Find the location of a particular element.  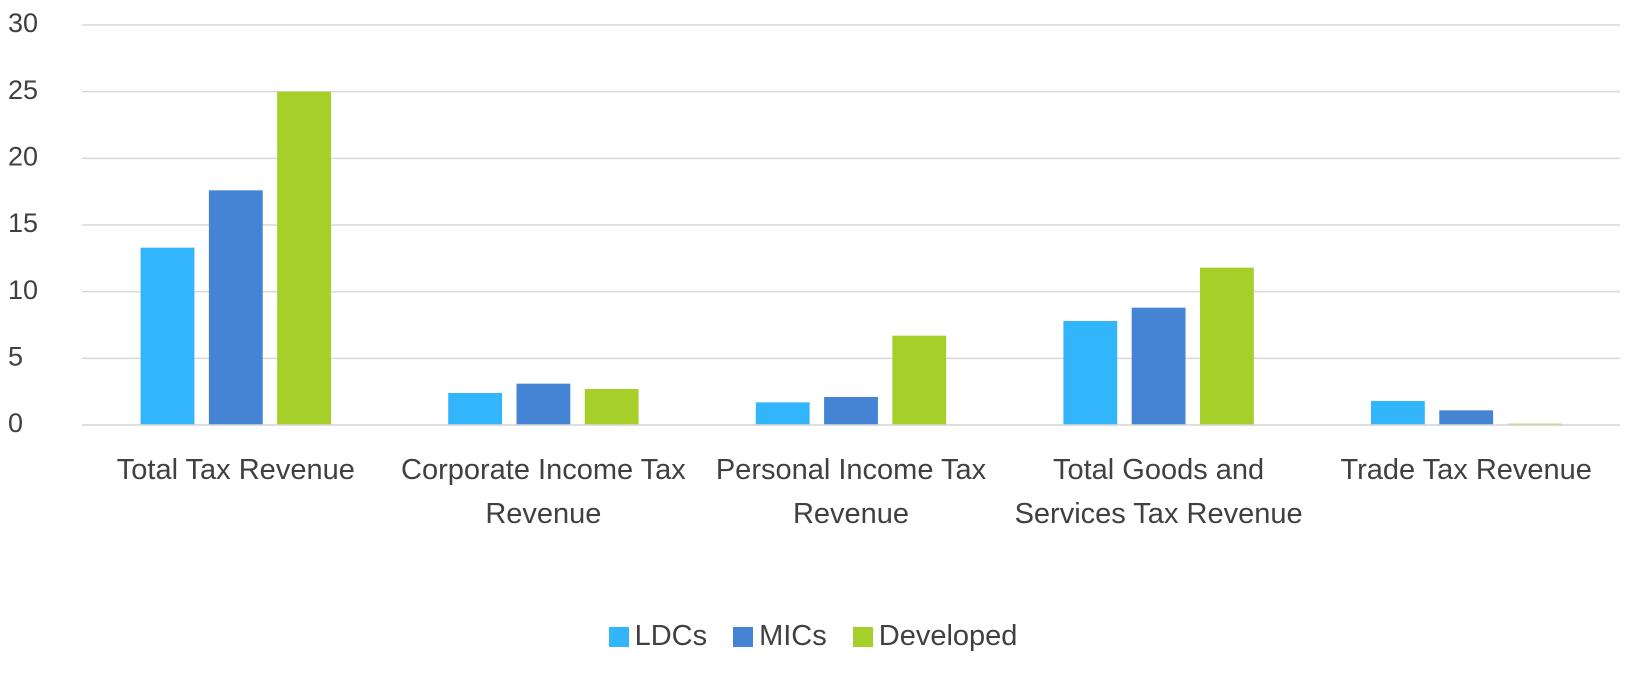

y-tick-label: 10 is located at coordinates (23, 290).